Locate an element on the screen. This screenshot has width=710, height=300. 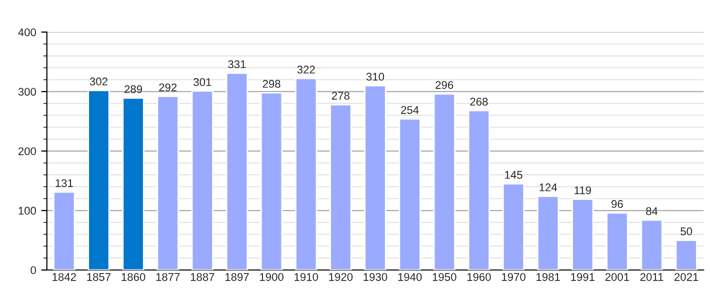
x-tick-label: 1900 is located at coordinates (272, 277).